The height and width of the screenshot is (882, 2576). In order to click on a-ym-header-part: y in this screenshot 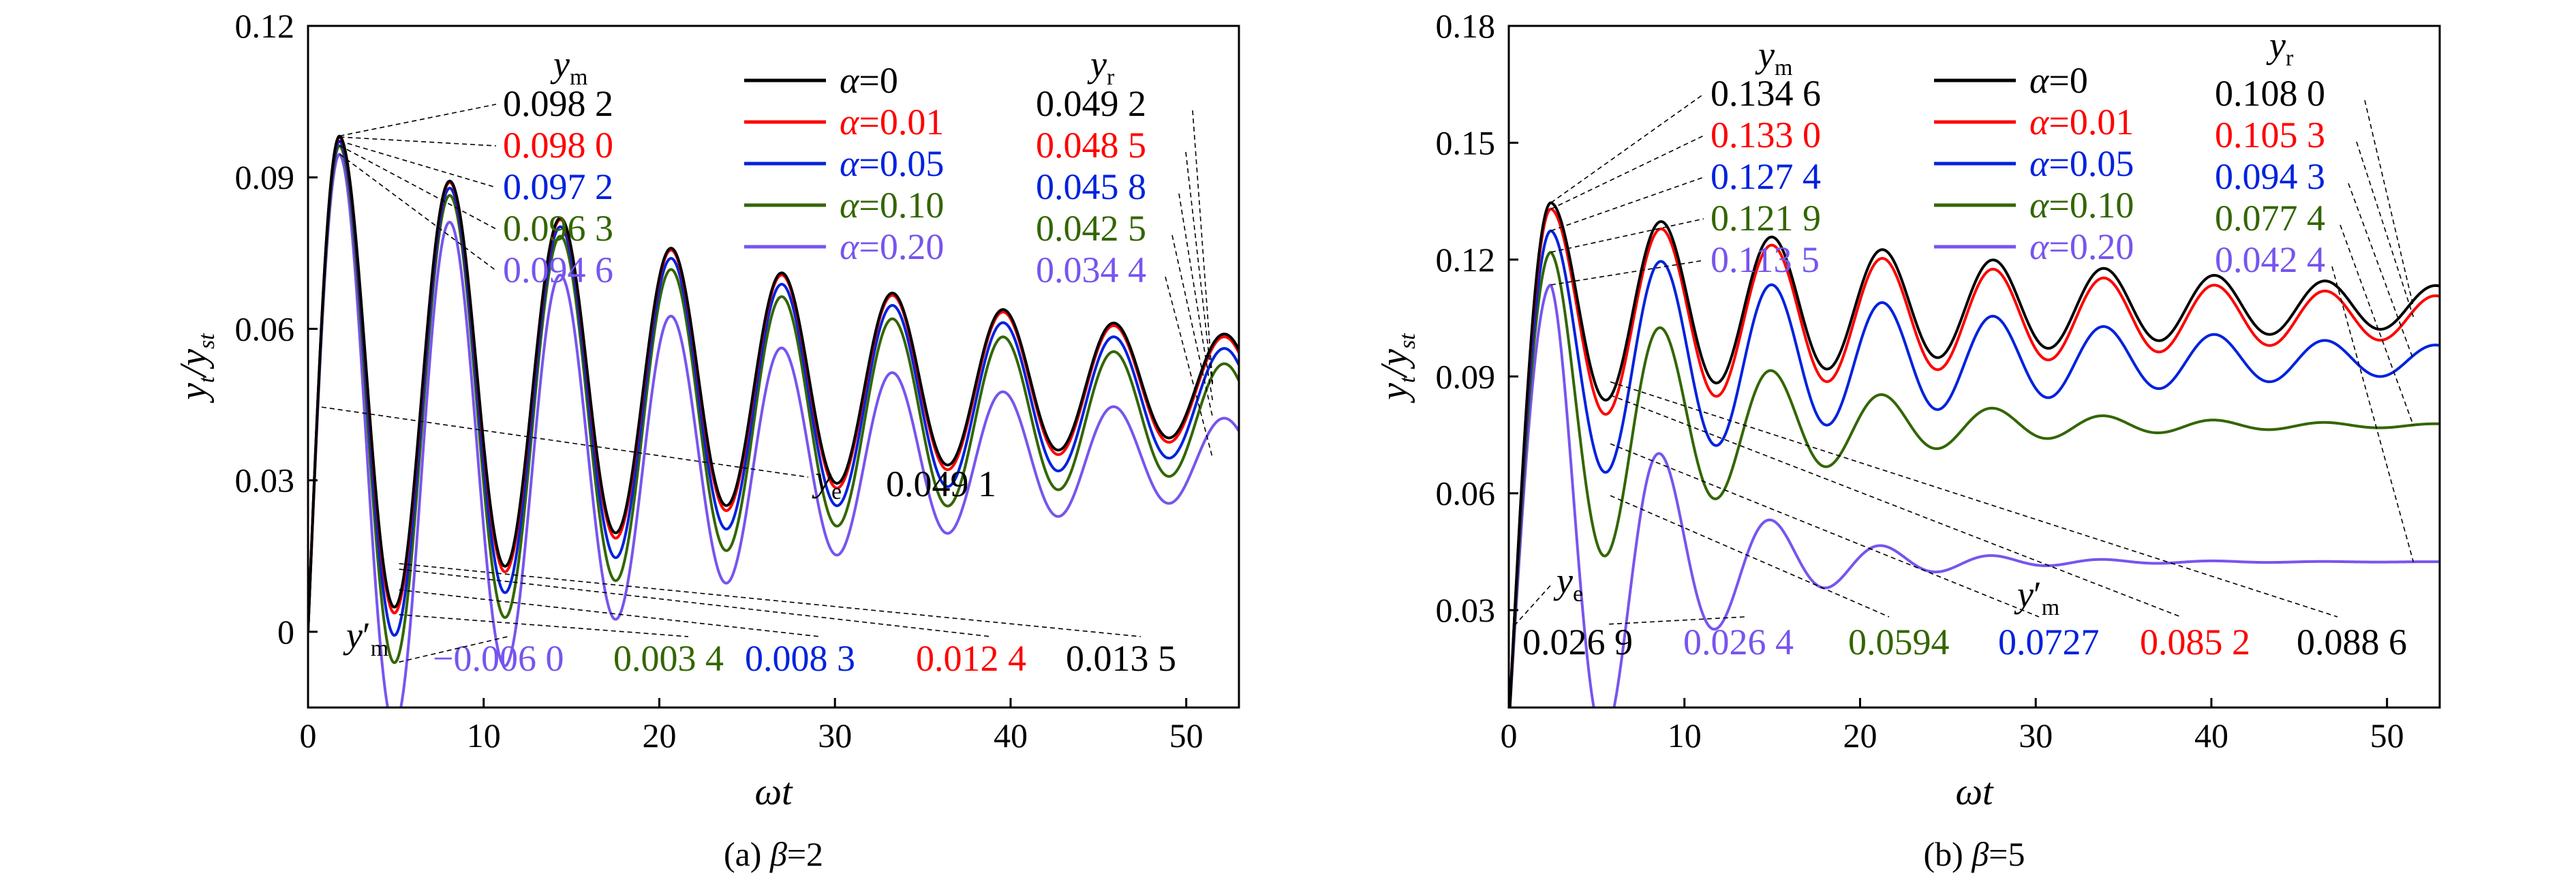, I will do `click(560, 64)`.